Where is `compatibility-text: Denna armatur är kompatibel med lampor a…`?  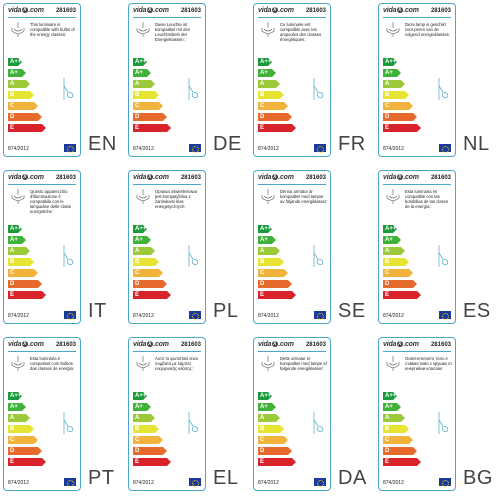 compatibility-text: Denna armatur är kompatibel med lampor a… is located at coordinates (304, 196).